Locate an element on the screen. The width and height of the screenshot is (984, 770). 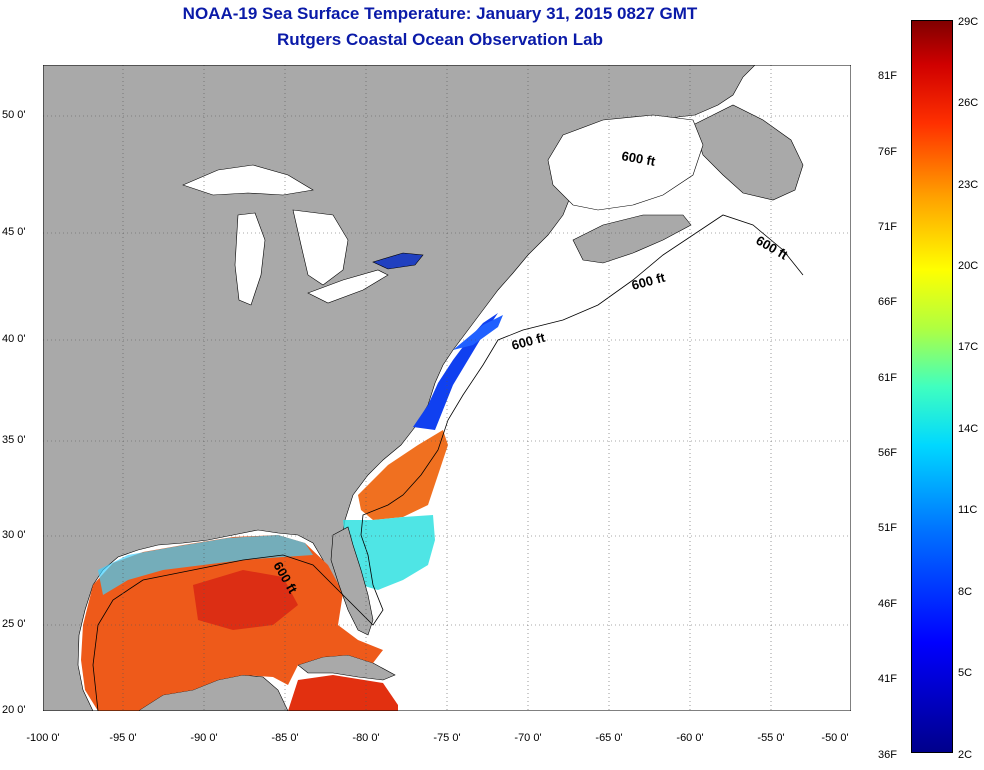
water-lake-superior is located at coordinates (248, 180).